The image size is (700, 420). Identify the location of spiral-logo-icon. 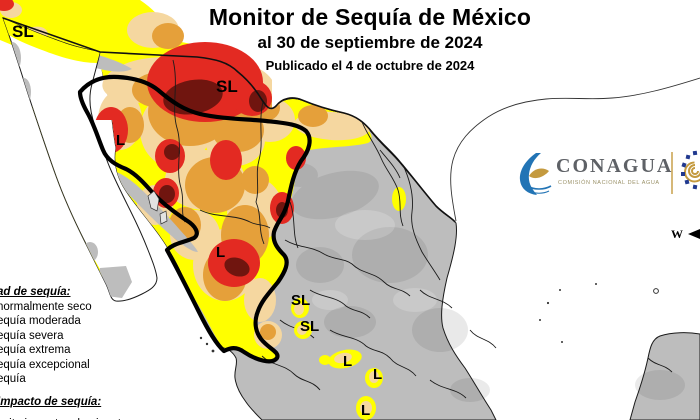
(690, 170).